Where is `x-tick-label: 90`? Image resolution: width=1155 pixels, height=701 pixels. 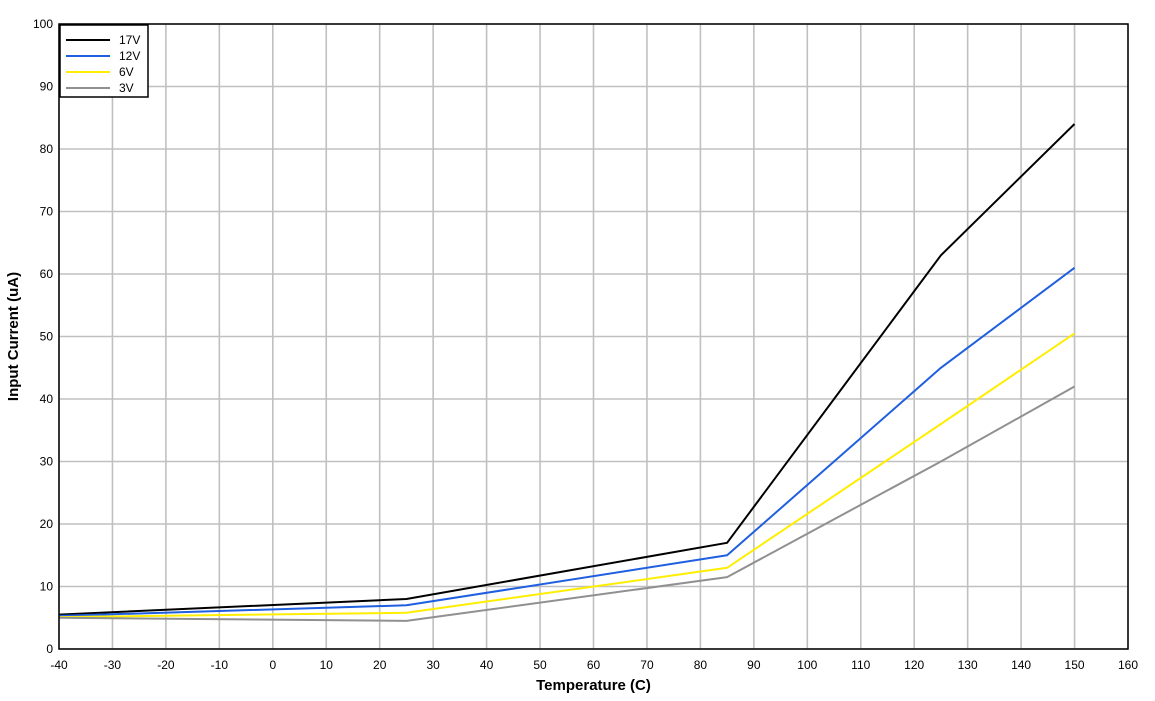 x-tick-label: 90 is located at coordinates (754, 665).